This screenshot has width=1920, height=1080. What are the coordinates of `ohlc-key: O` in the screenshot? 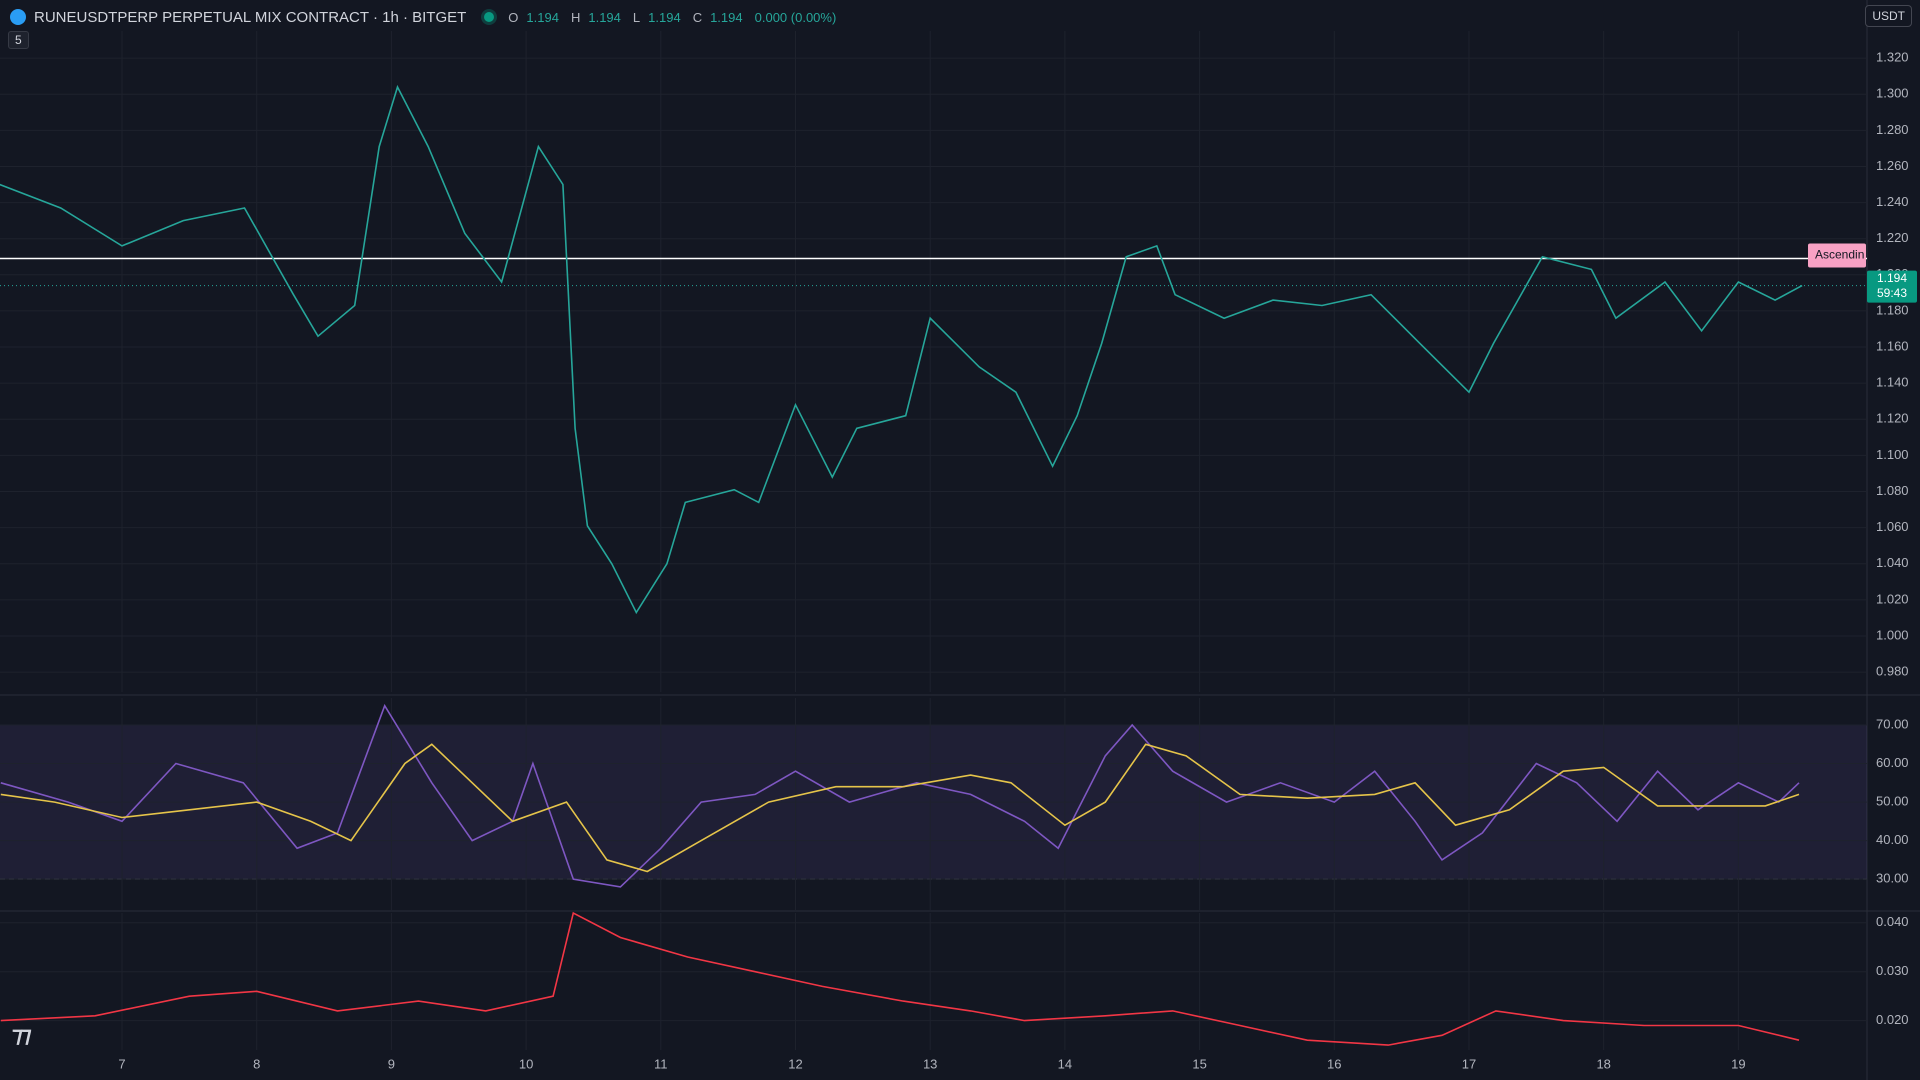 It's located at (513, 17).